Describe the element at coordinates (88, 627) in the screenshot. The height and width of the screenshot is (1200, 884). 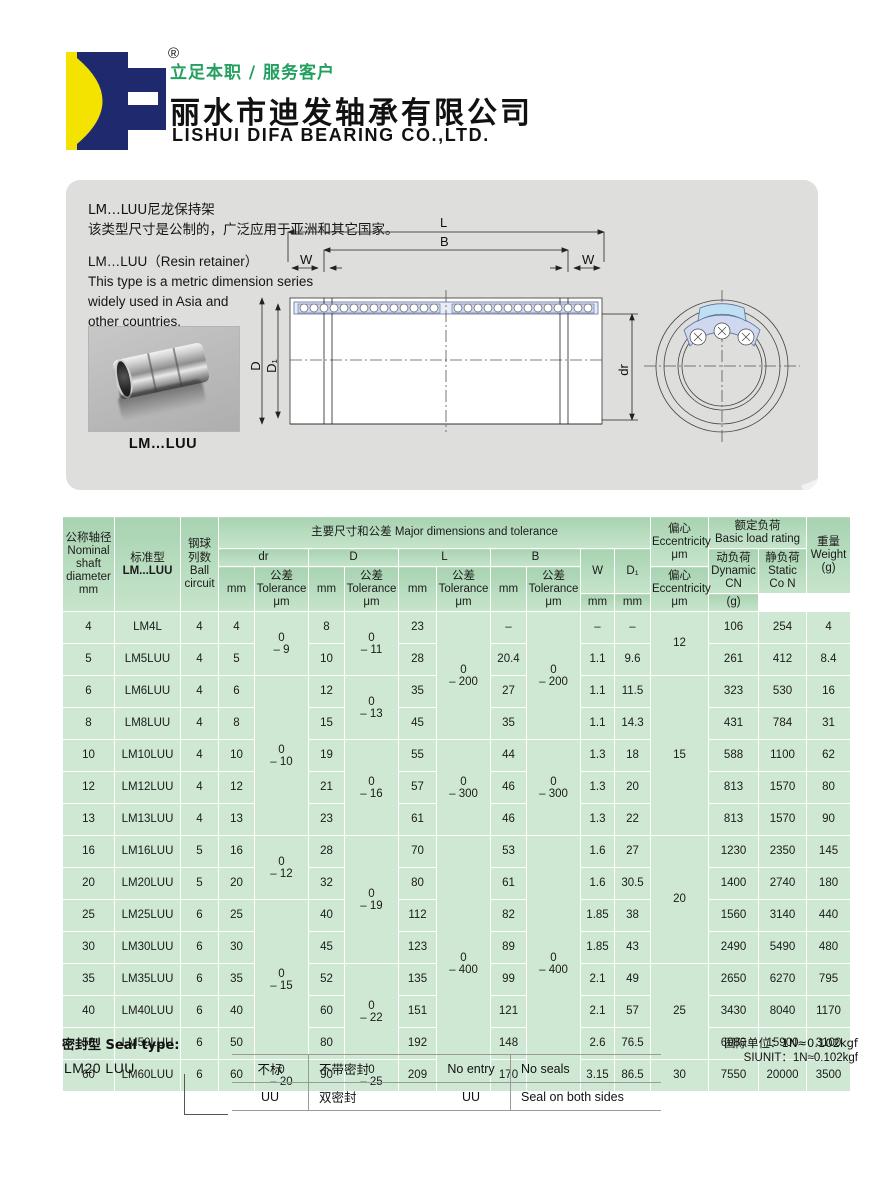
I see `cell-nominal: 4` at that location.